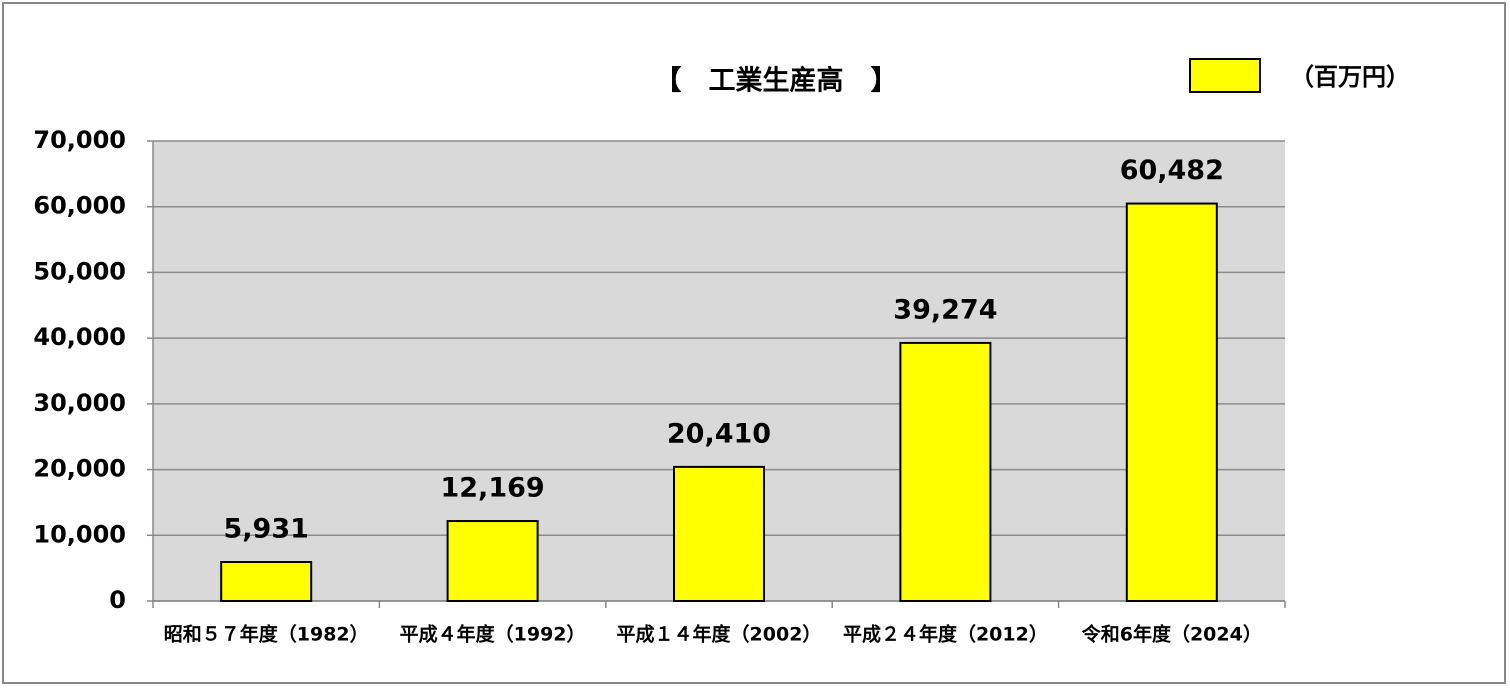 This screenshot has height=700, width=1510. What do you see at coordinates (945, 309) in the screenshot?
I see `value-label: 39,274` at bounding box center [945, 309].